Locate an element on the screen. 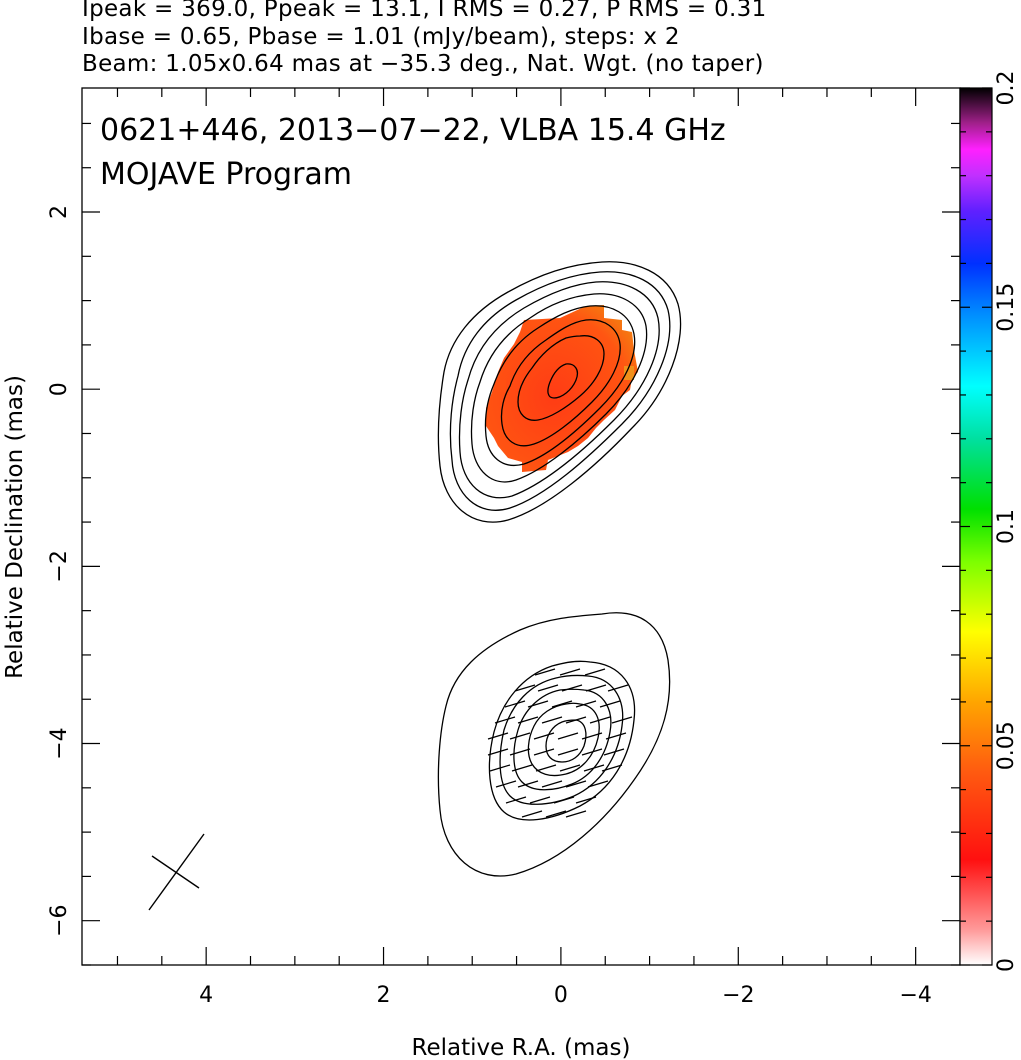 This screenshot has width=1021, height=1060. evpa-vectors is located at coordinates (560, 743).